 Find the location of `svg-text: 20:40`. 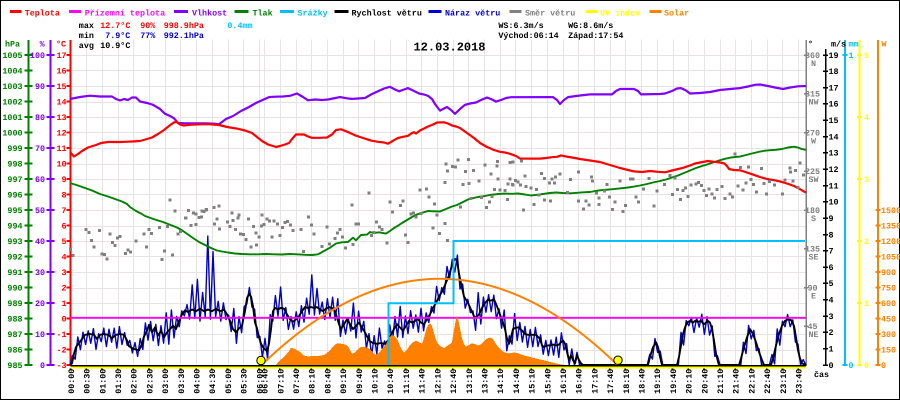

svg-text: 20:40 is located at coordinates (705, 381).